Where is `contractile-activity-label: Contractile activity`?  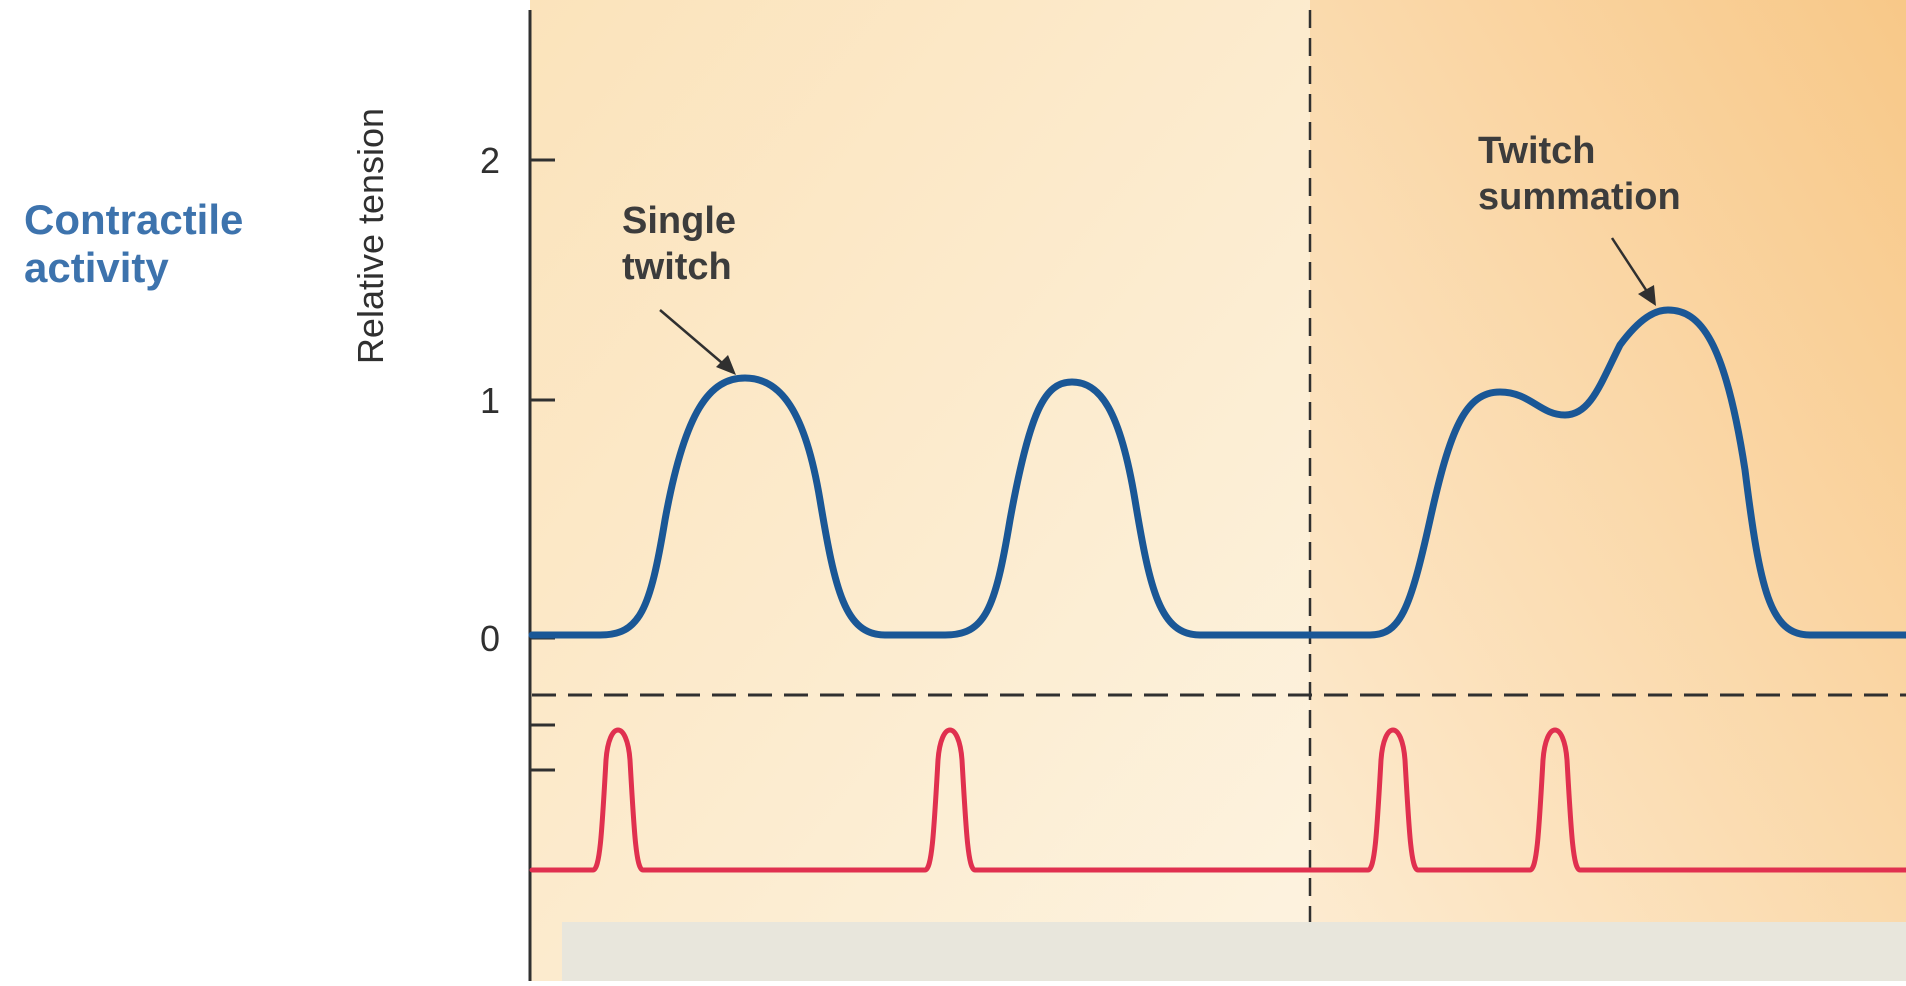 contractile-activity-label: Contractile activity is located at coordinates (134, 243).